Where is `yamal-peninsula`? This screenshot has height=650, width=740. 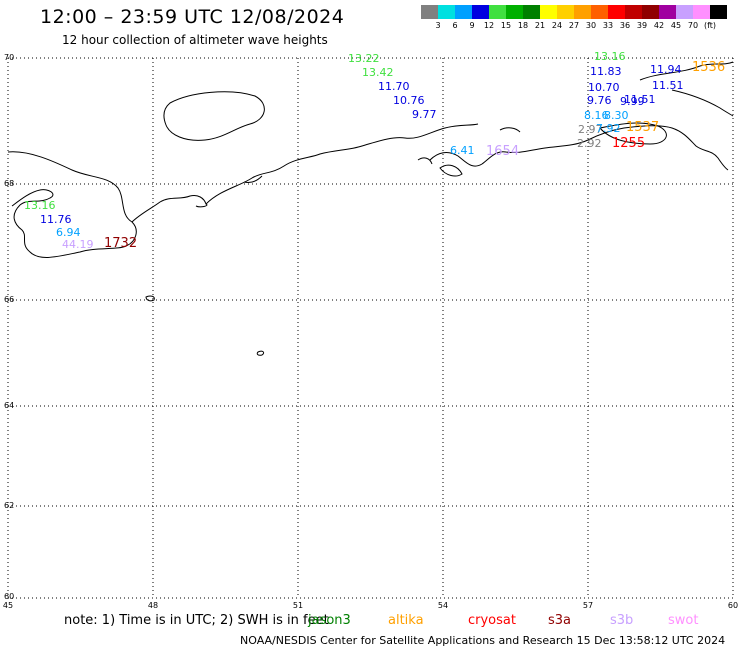 yamal-peninsula is located at coordinates (579, 148).